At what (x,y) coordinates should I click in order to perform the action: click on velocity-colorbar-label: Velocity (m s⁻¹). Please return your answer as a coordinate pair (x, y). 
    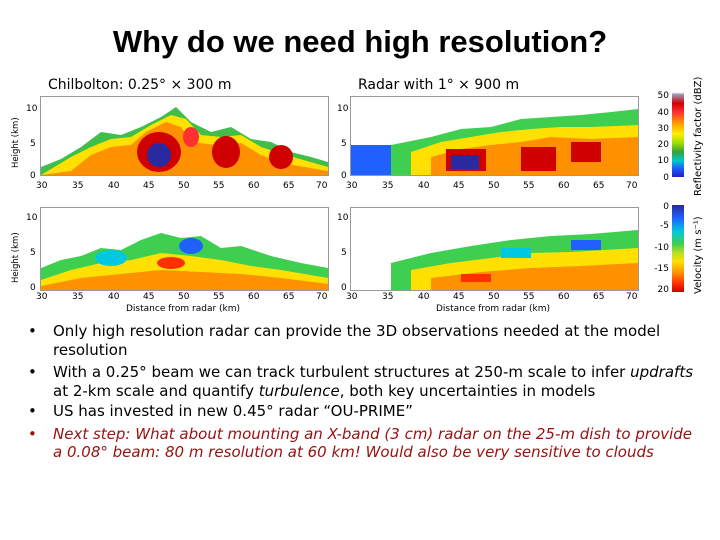
    Looking at the image, I should click on (698, 255).